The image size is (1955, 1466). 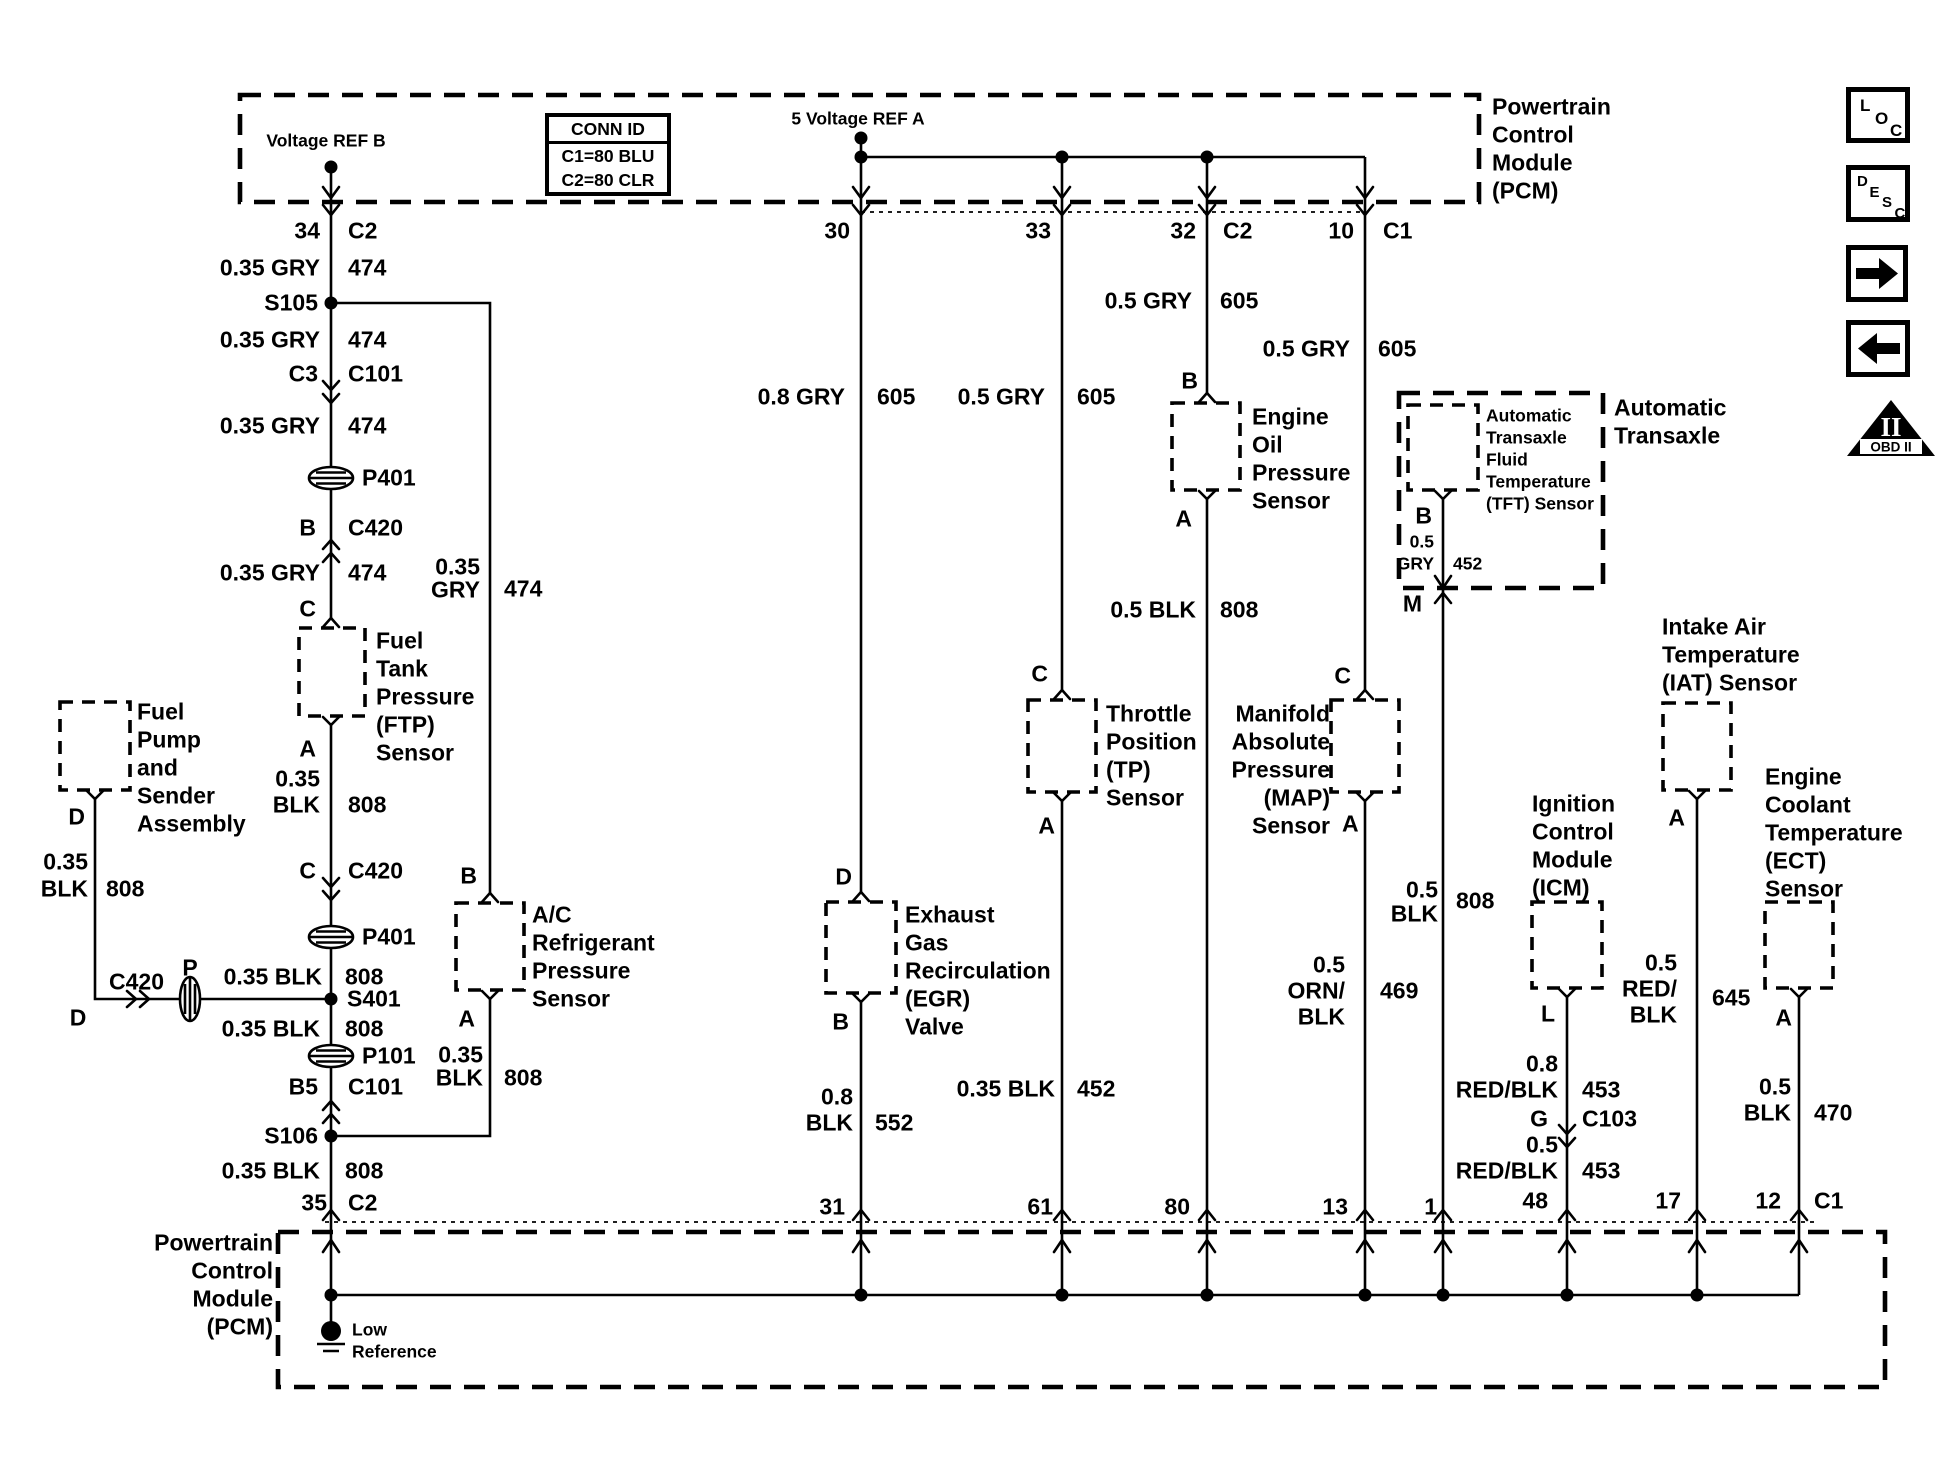 What do you see at coordinates (1501, 490) in the screenshot?
I see `automatic-transaxle-box` at bounding box center [1501, 490].